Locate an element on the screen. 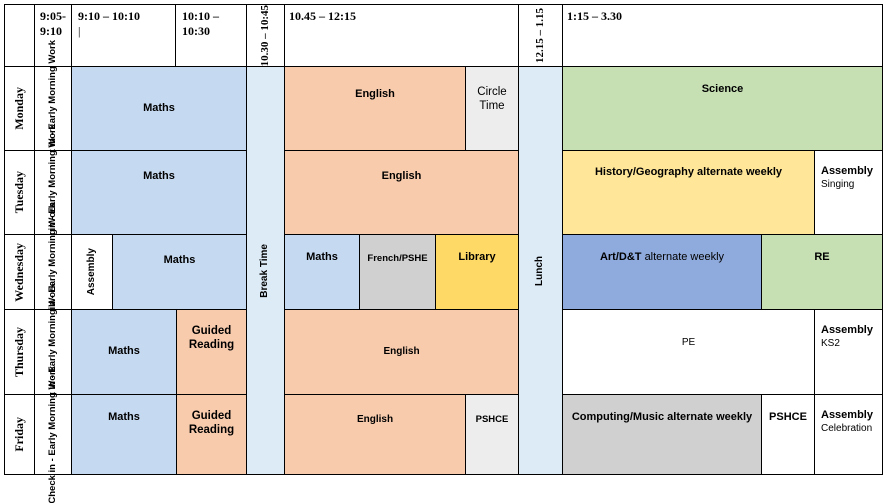 The width and height of the screenshot is (886, 503). header-time-midmorning: 10:10 – 10:30 is located at coordinates (211, 35).